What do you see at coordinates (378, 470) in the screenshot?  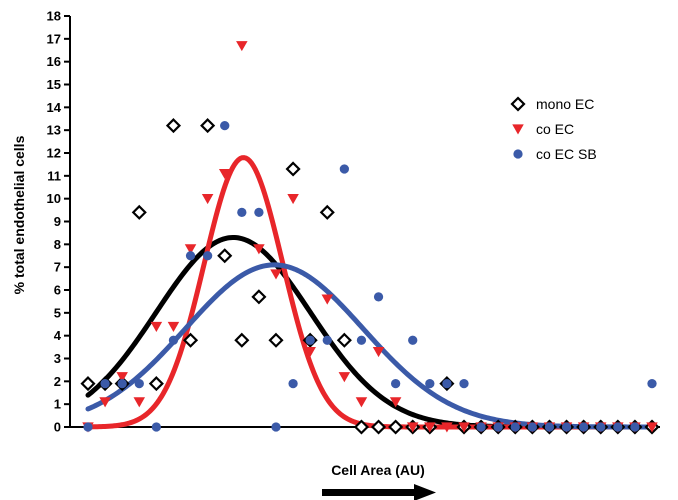 I see `x-axis-title: Cell Area (AU)` at bounding box center [378, 470].